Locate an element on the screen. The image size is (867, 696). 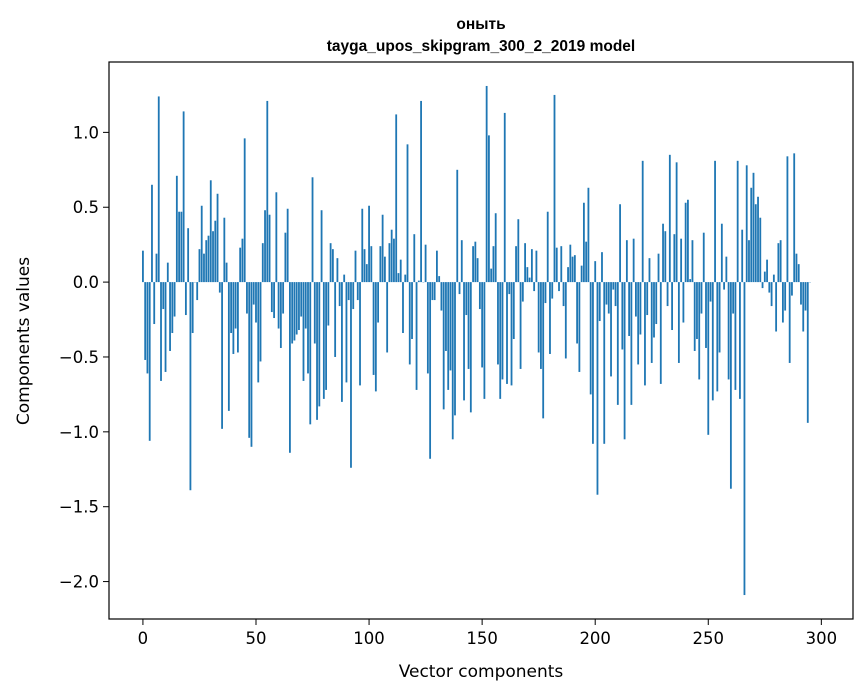
chart-title: оныть is located at coordinates (480, 24).